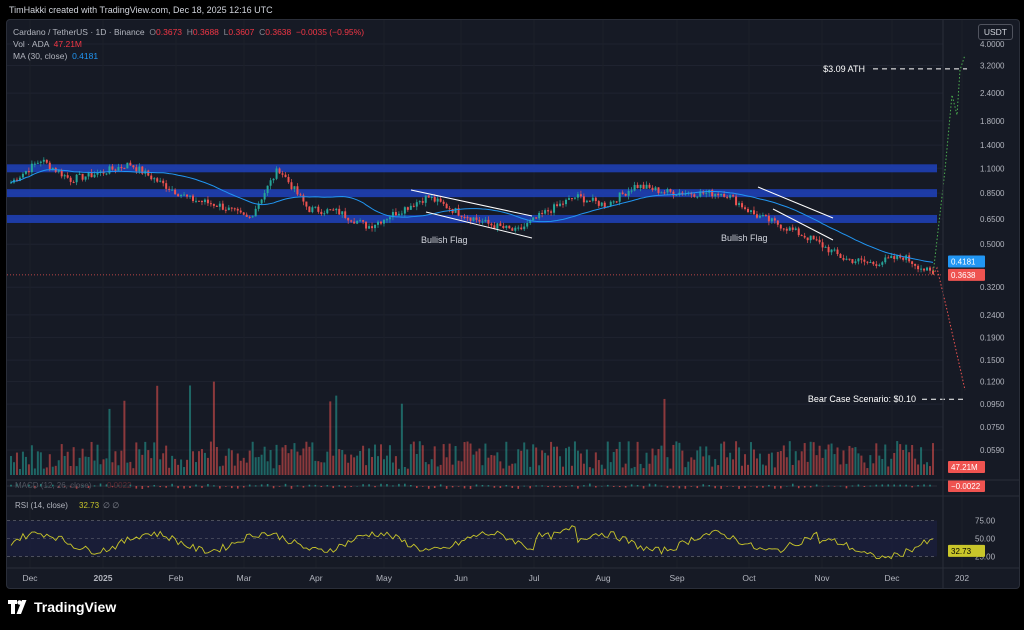 The width and height of the screenshot is (1024, 630). What do you see at coordinates (992, 193) in the screenshot?
I see `price-axis-tick: 0.8500` at bounding box center [992, 193].